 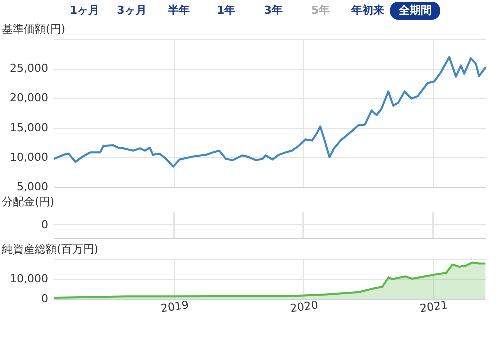 What do you see at coordinates (34, 29) in the screenshot?
I see `y-axis-title: 基準価額(円)` at bounding box center [34, 29].